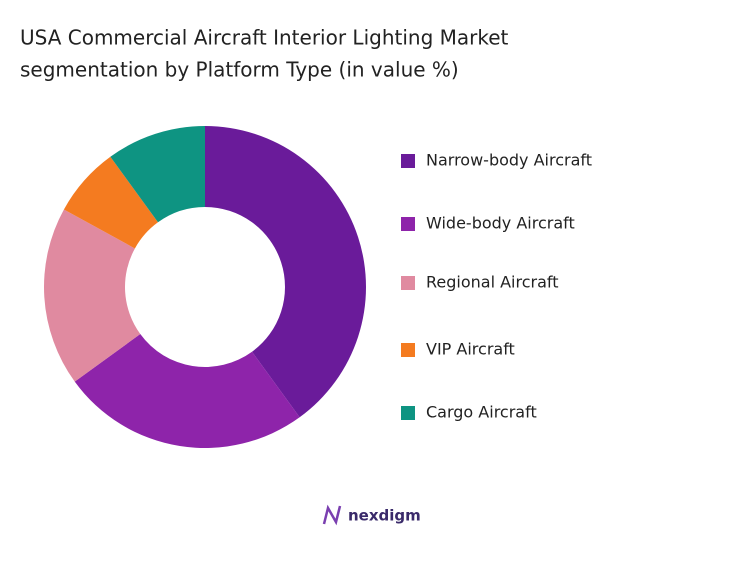  What do you see at coordinates (384, 516) in the screenshot?
I see `brand-name: nexdigm` at bounding box center [384, 516].